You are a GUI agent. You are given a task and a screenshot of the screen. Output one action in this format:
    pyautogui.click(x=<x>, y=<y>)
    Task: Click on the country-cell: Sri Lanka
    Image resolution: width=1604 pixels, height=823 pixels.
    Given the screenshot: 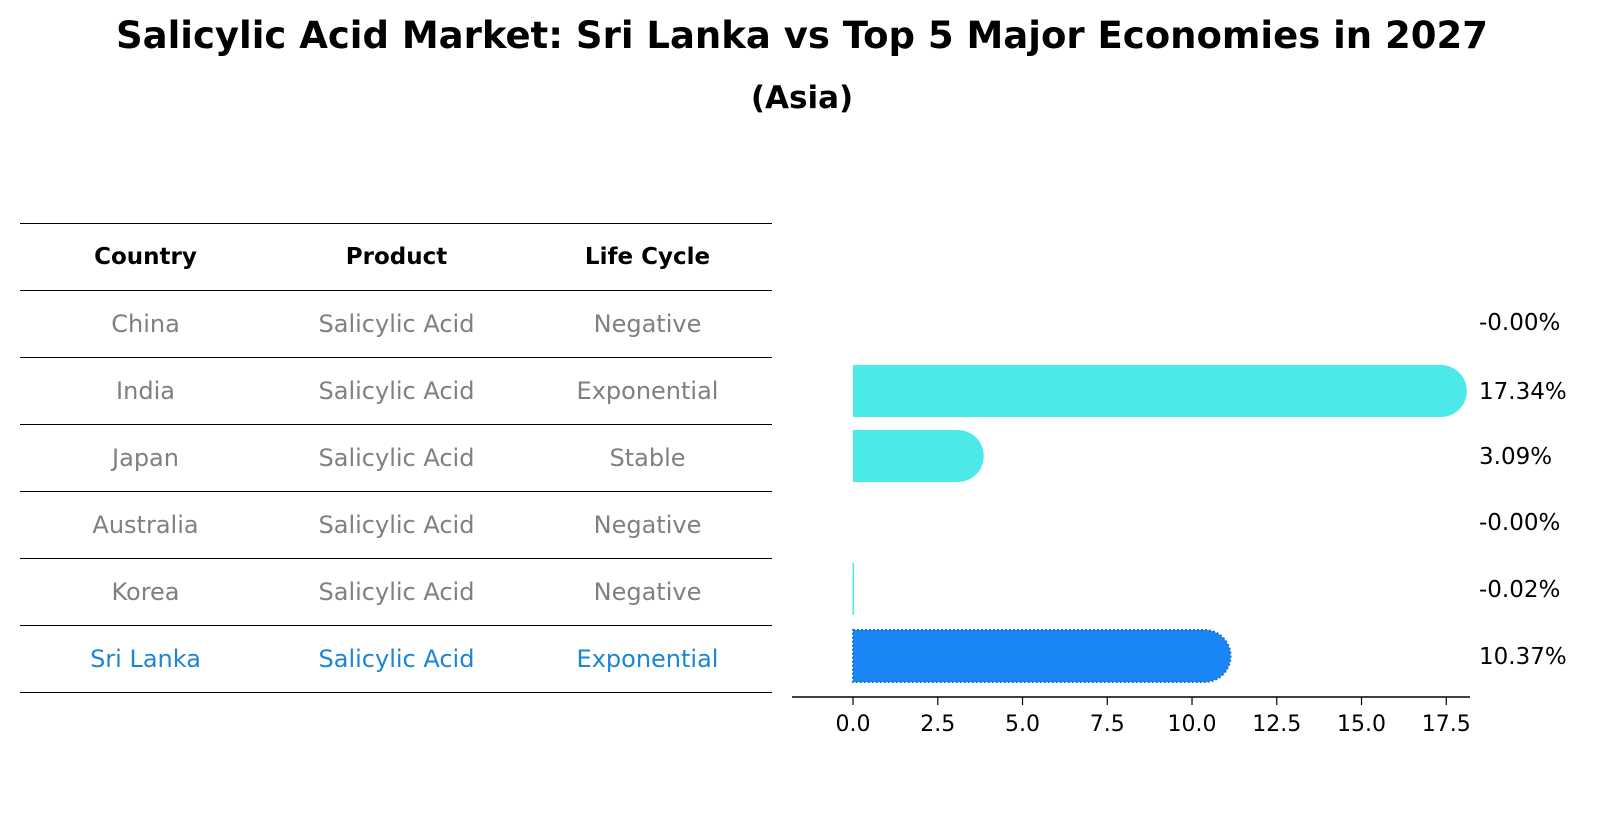 What is the action you would take?
    pyautogui.click(x=145, y=659)
    